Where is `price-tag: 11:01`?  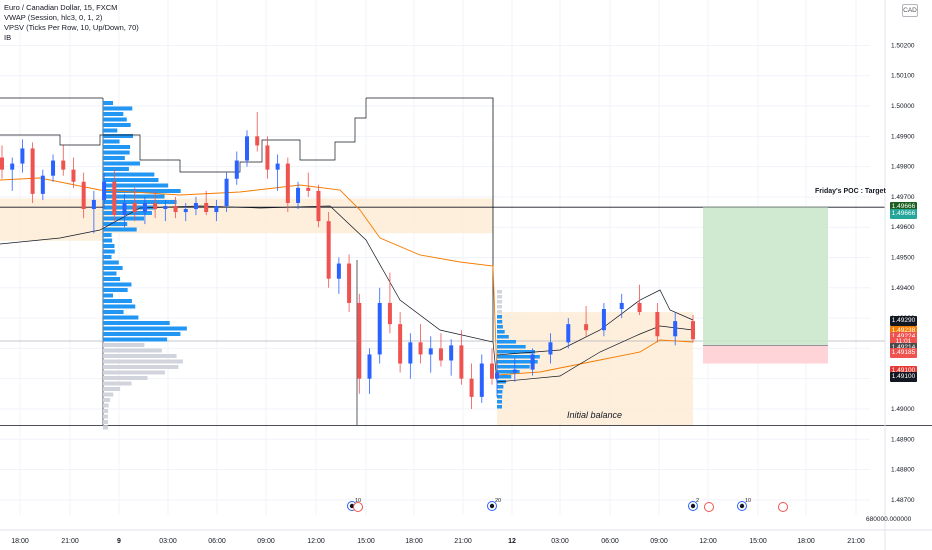
price-tag: 11:01 is located at coordinates (903, 342).